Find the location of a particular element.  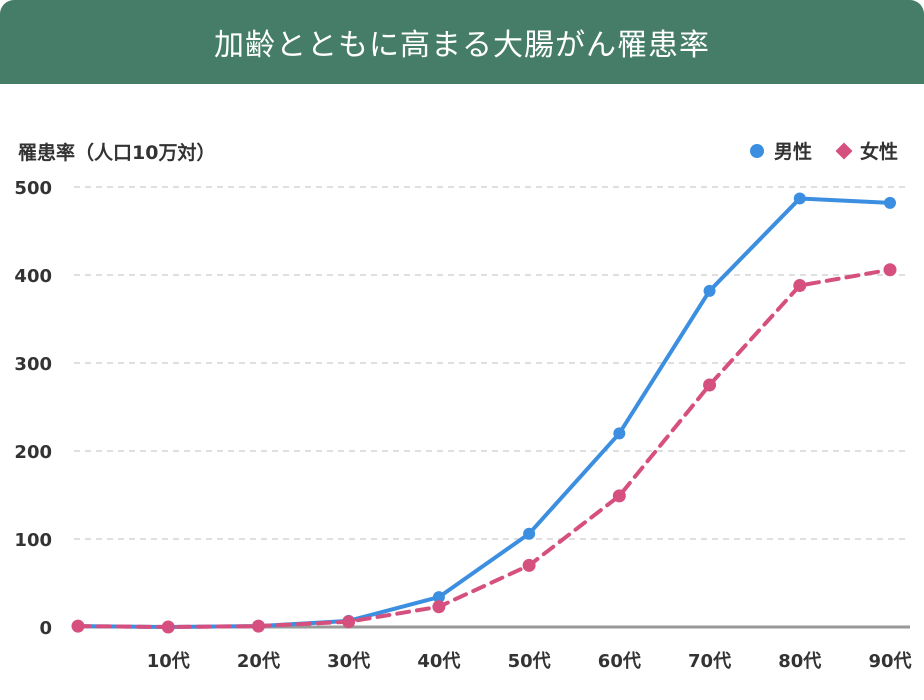

legend-item-male: 男性 is located at coordinates (780, 150).